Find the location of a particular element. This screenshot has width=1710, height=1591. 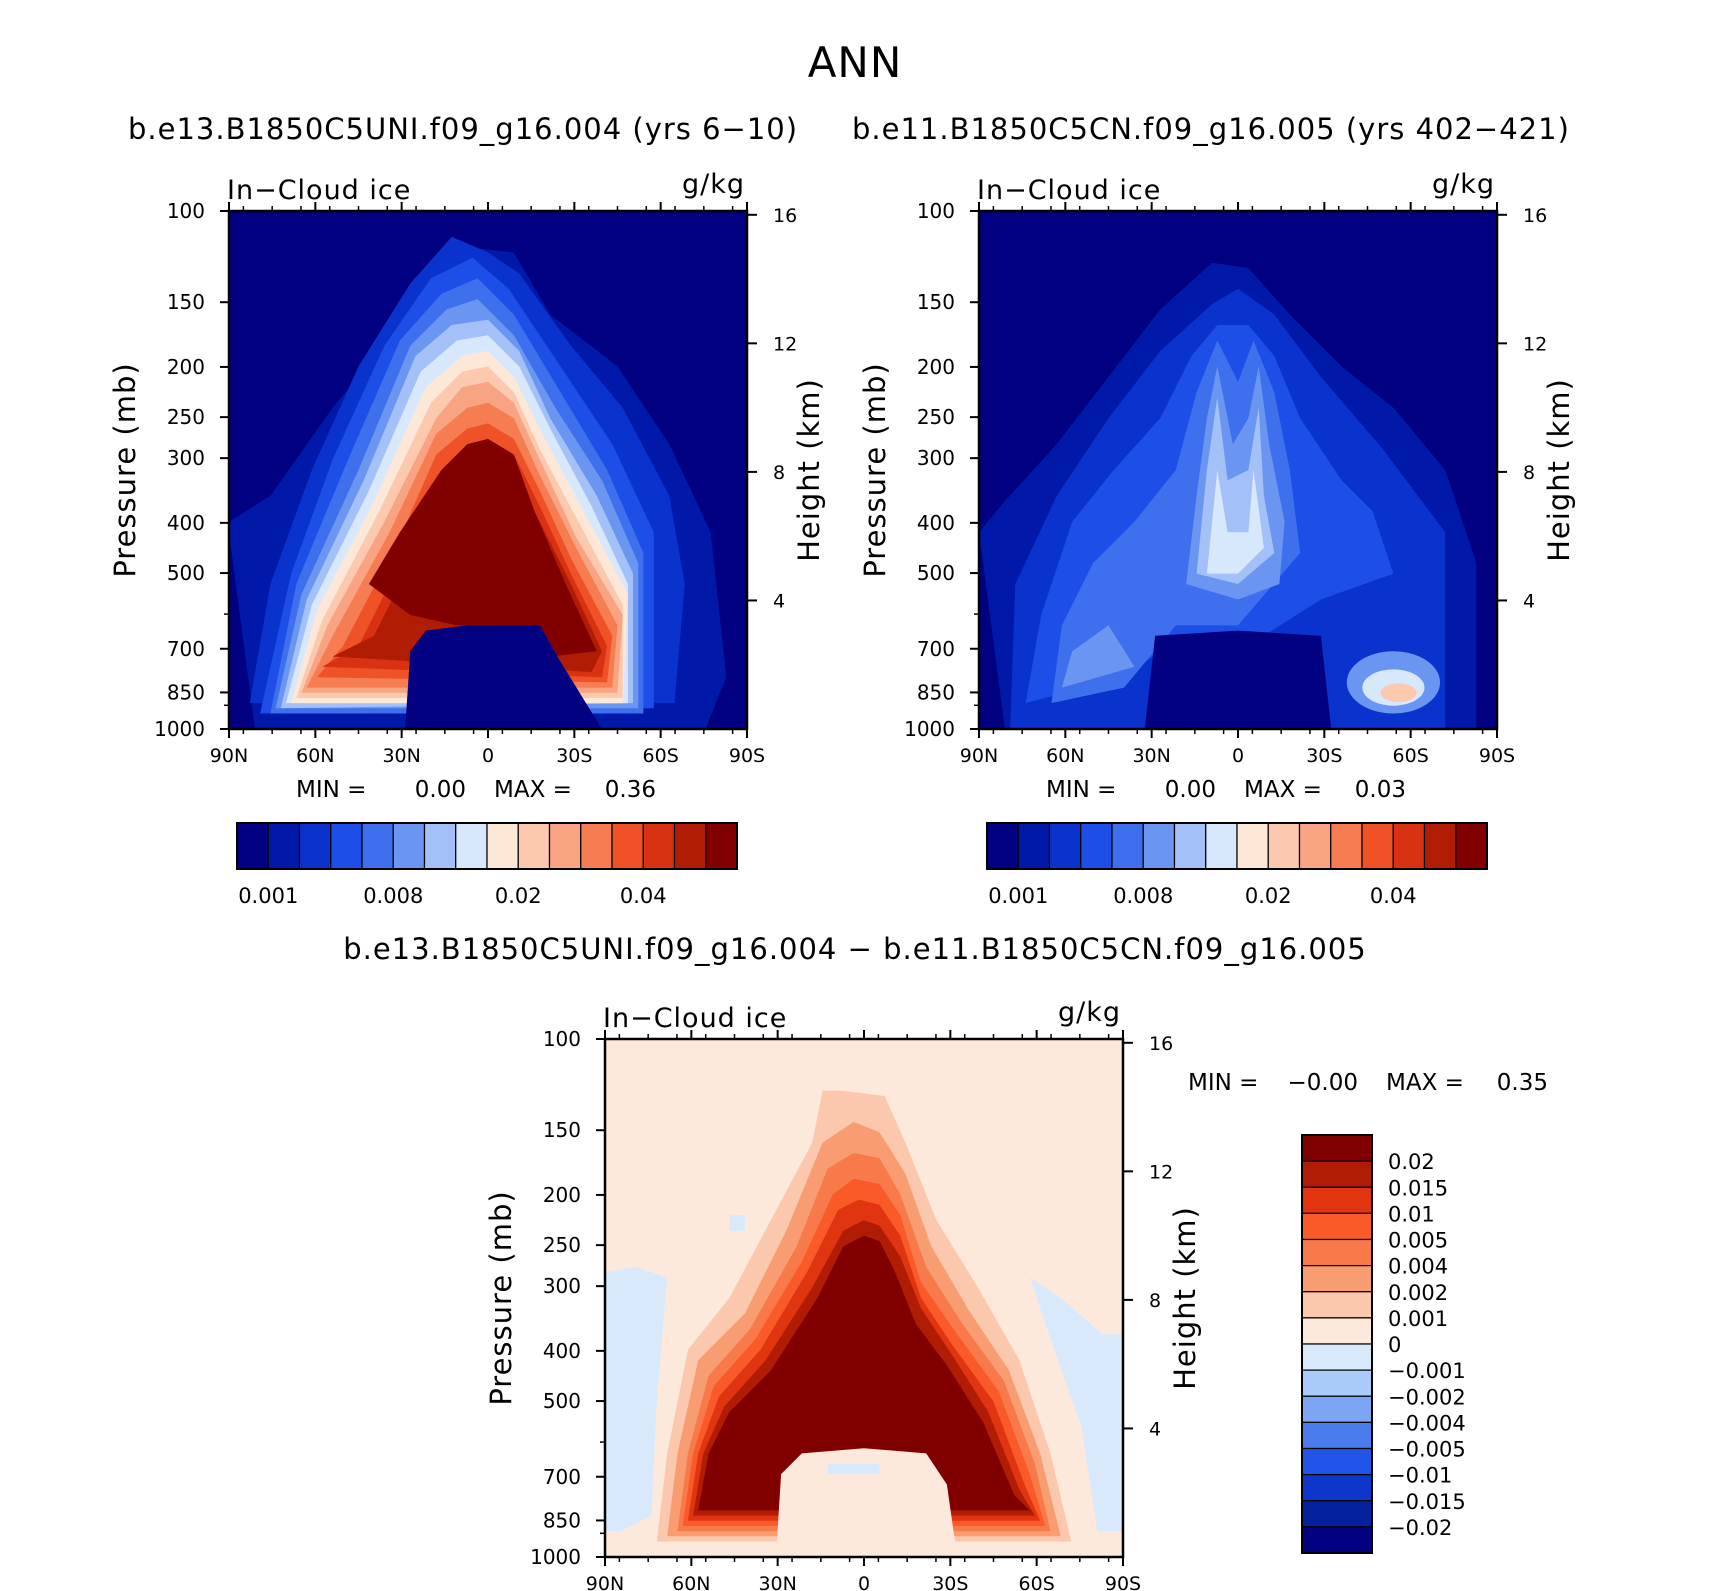

right-y2label: Height (km) is located at coordinates (1559, 470).